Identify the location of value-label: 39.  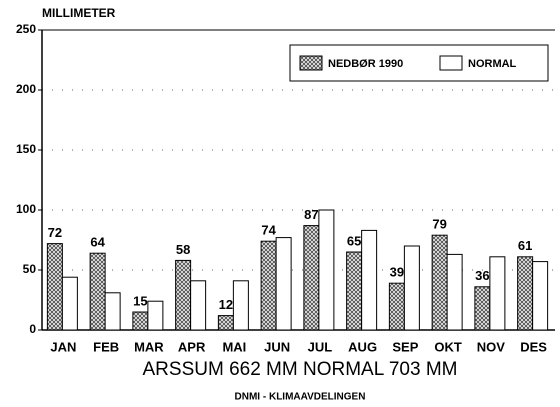
(397, 272).